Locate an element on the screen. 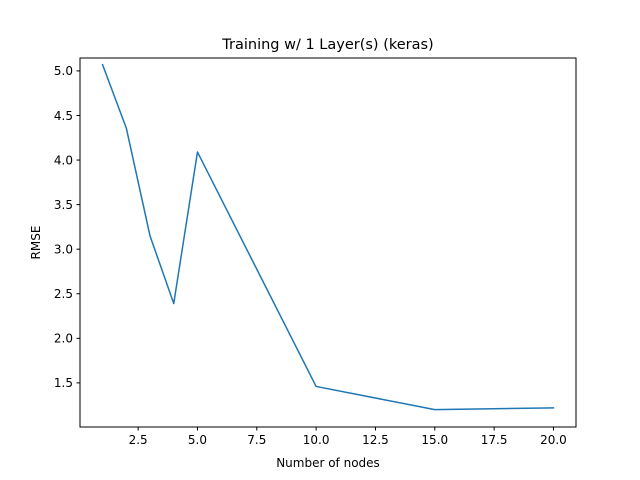 The image size is (640, 480). x-axis-label: Number of nodes is located at coordinates (328, 463).